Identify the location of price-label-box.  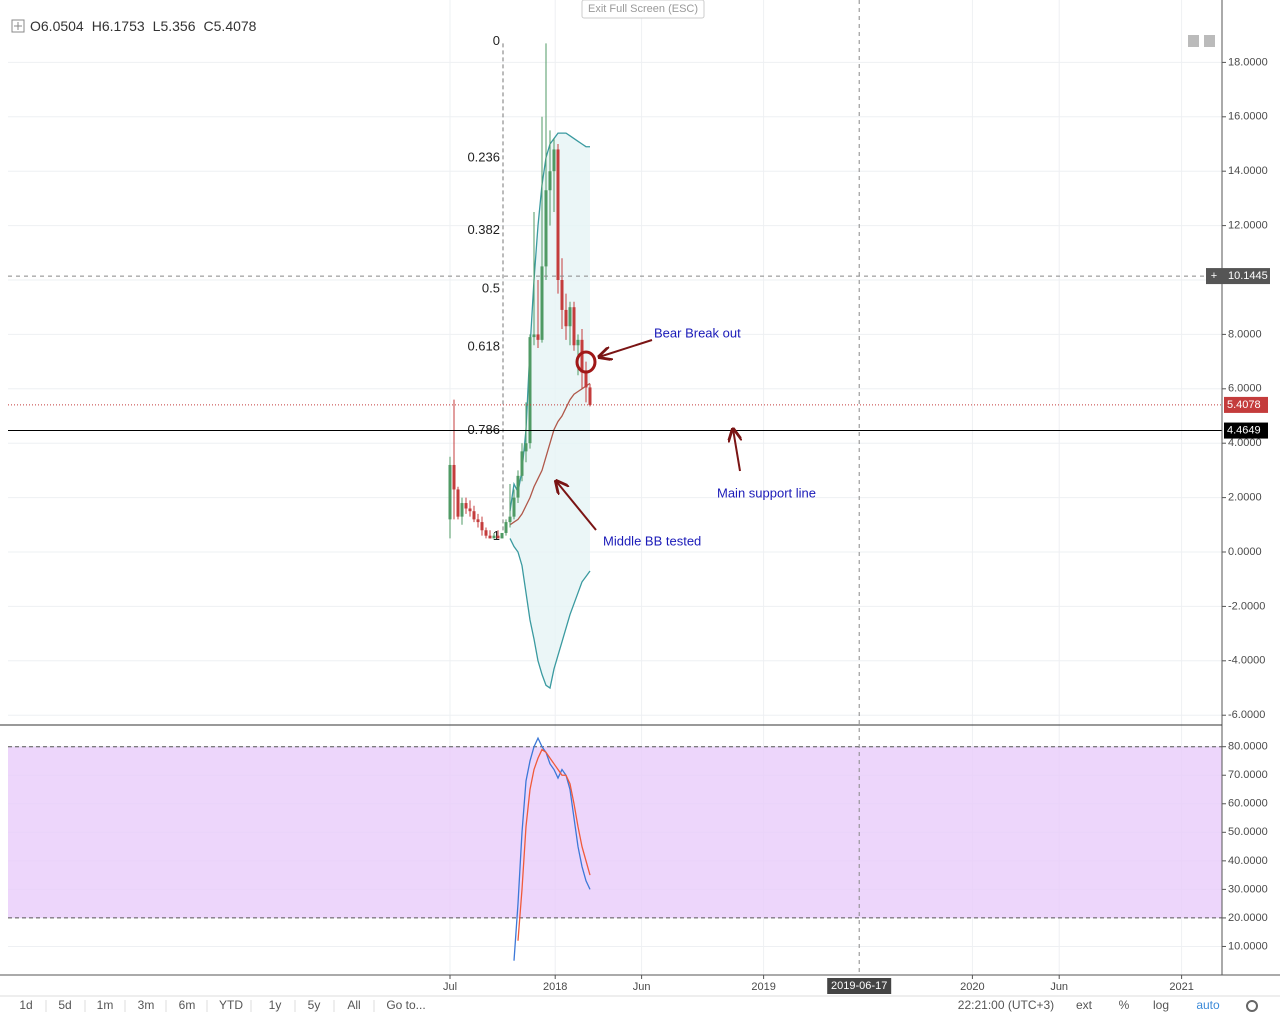
(1246, 430).